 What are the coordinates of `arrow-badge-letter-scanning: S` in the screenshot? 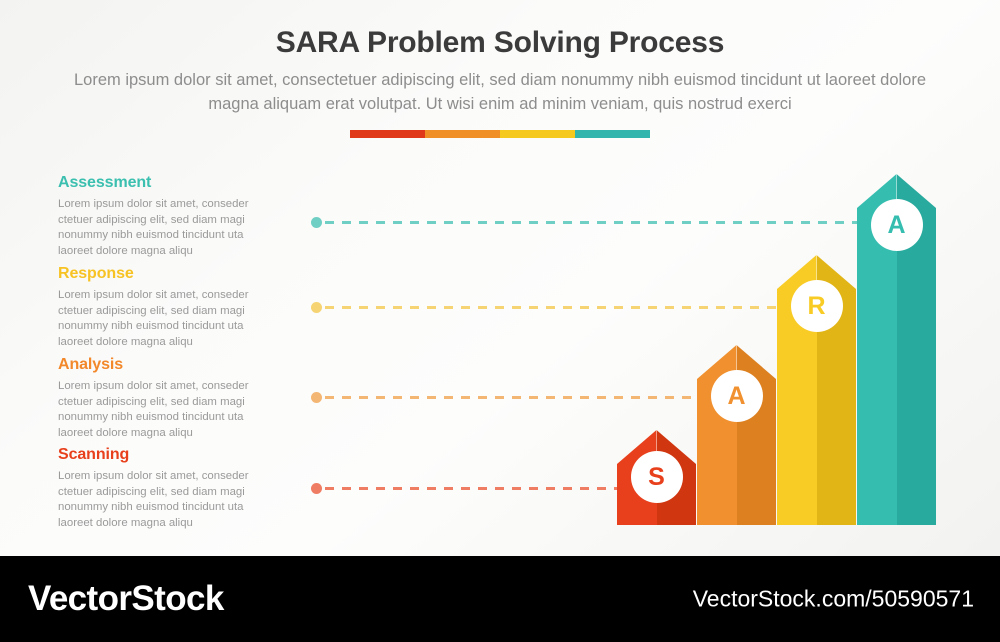 It's located at (656, 476).